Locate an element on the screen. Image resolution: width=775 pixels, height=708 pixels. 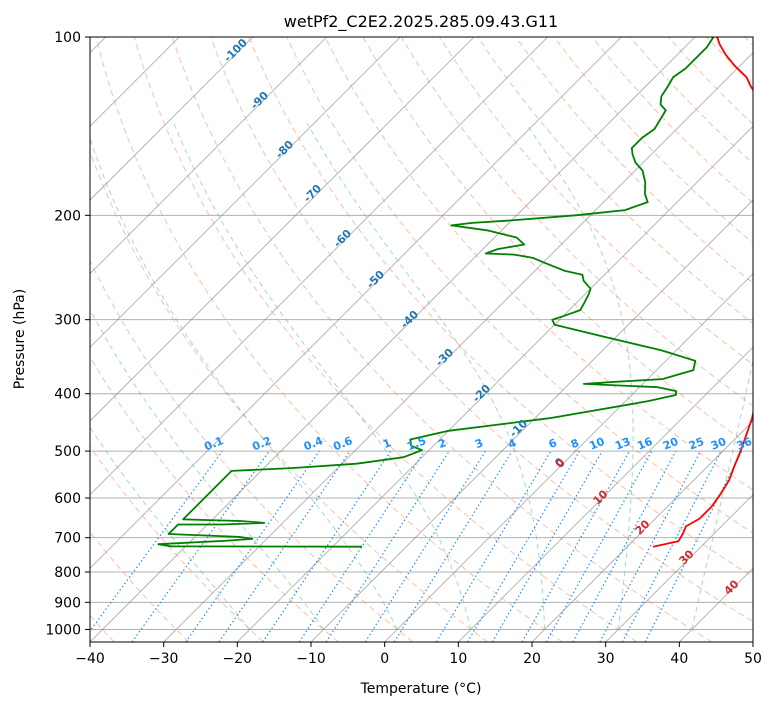
y-tick-label: 600 is located at coordinates (67, 499).